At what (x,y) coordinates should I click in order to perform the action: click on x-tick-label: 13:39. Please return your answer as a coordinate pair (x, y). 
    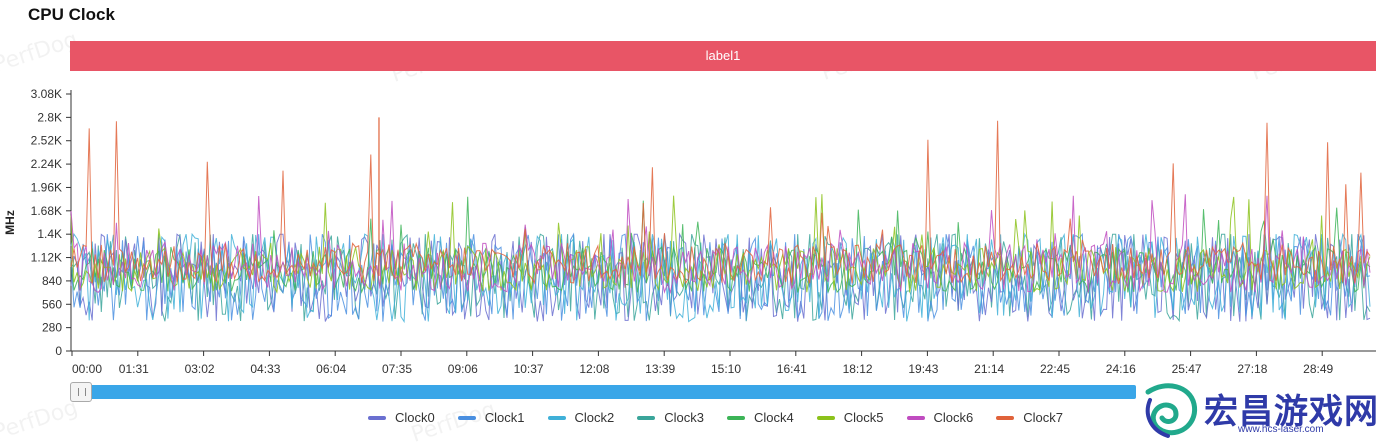
    Looking at the image, I should click on (660, 369).